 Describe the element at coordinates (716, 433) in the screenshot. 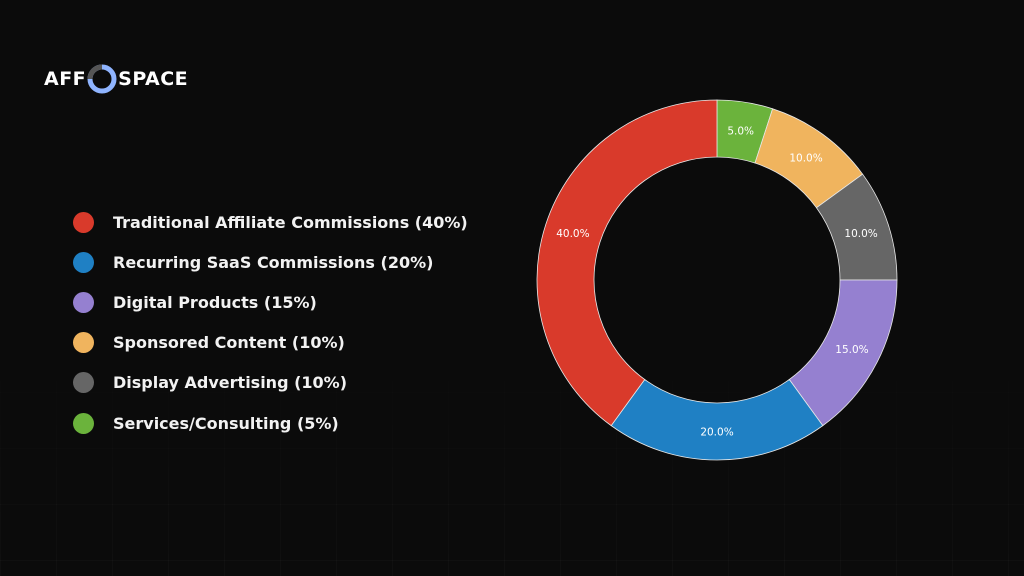

I see `slice-label: 20.0%` at that location.